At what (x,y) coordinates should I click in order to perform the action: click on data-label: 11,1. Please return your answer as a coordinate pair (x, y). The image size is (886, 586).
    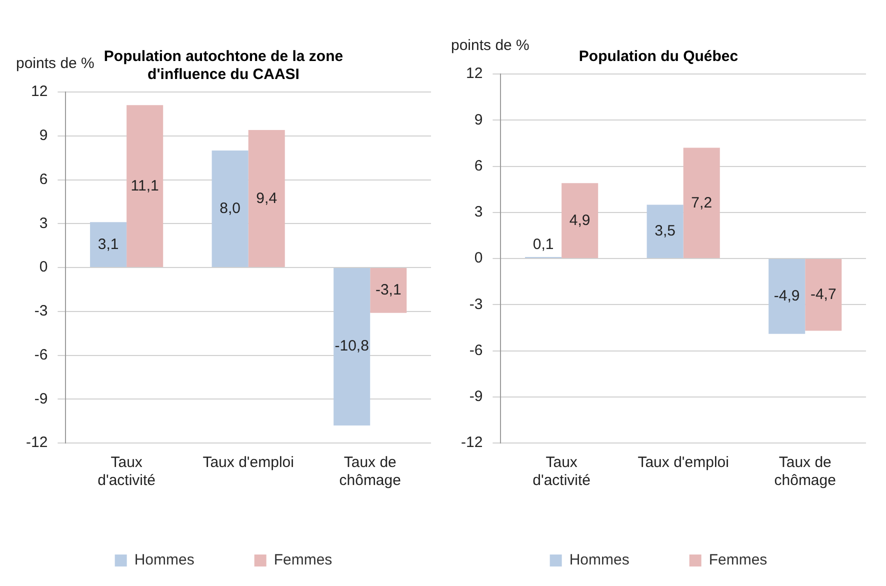
    Looking at the image, I should click on (144, 185).